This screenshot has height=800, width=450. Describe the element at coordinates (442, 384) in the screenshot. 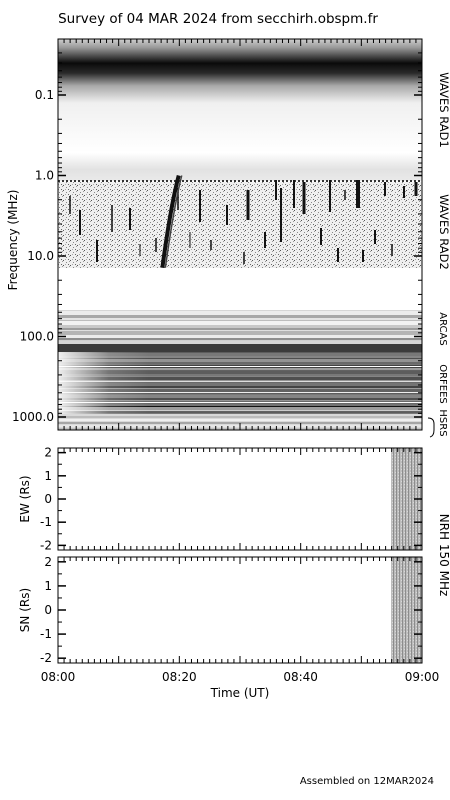

I see `instrument-label: ORFEES` at that location.